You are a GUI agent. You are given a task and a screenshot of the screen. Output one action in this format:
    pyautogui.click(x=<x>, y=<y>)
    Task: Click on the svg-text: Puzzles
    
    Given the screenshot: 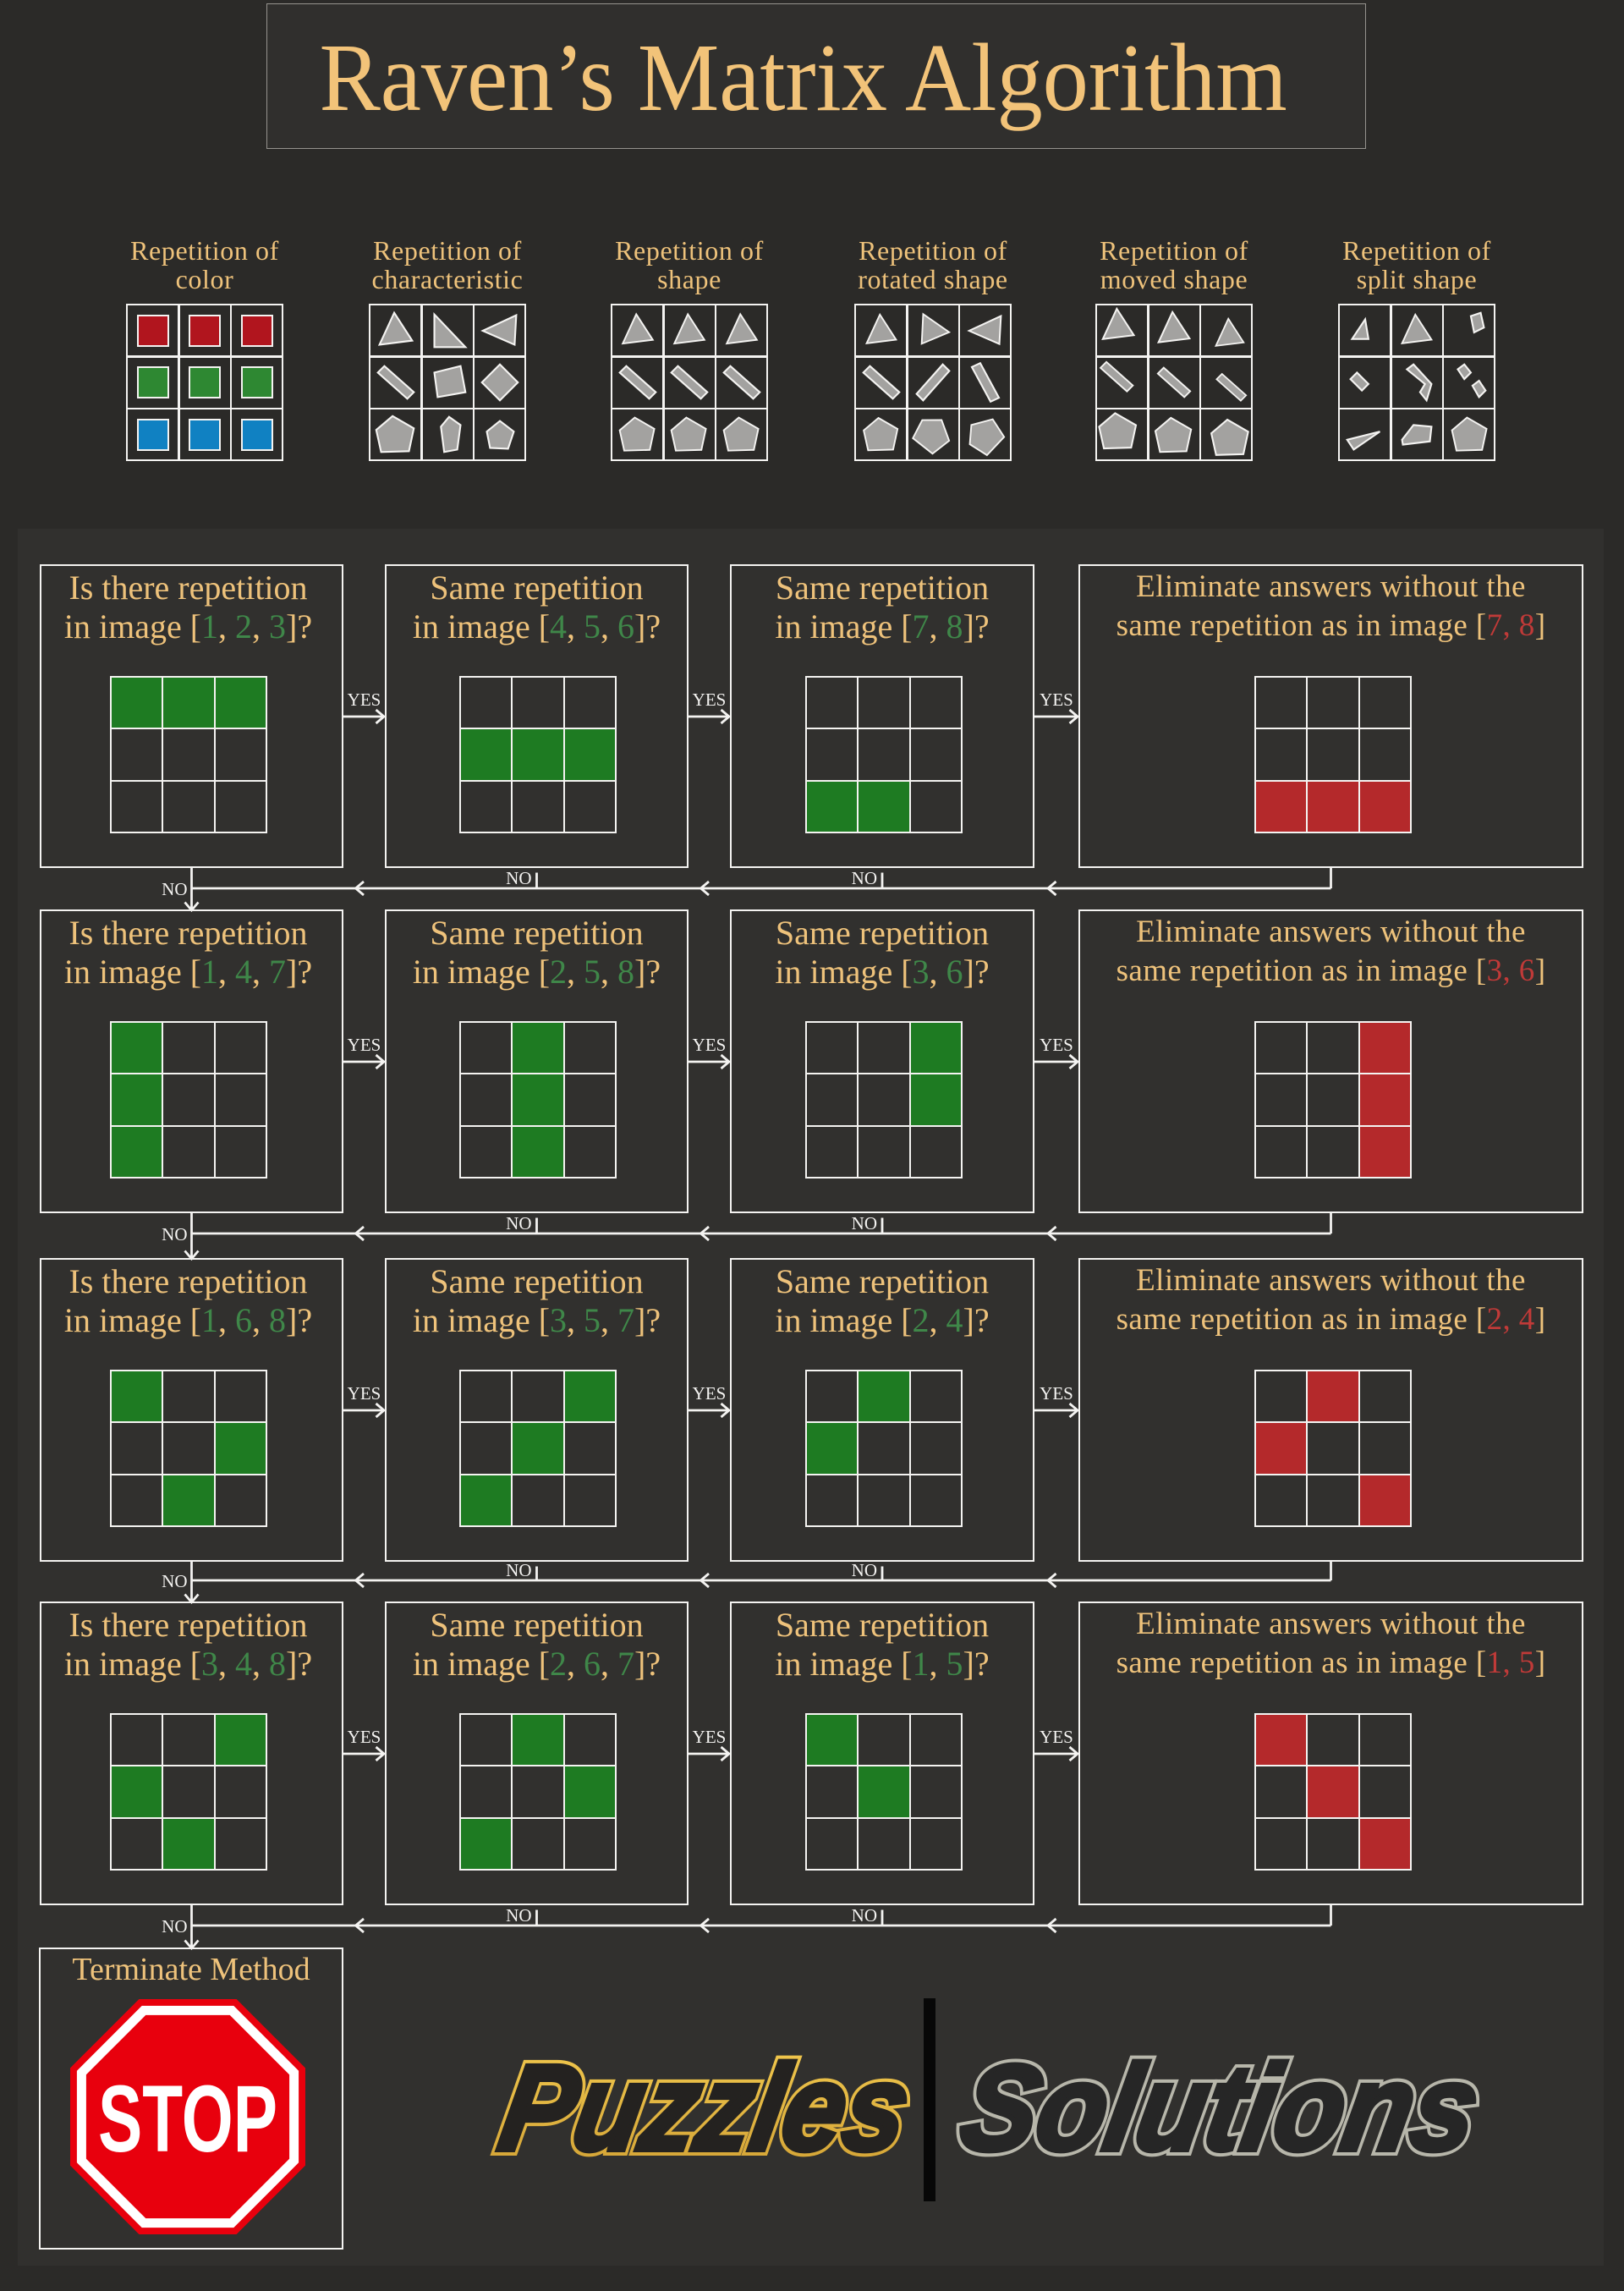 What is the action you would take?
    pyautogui.click(x=705, y=2108)
    